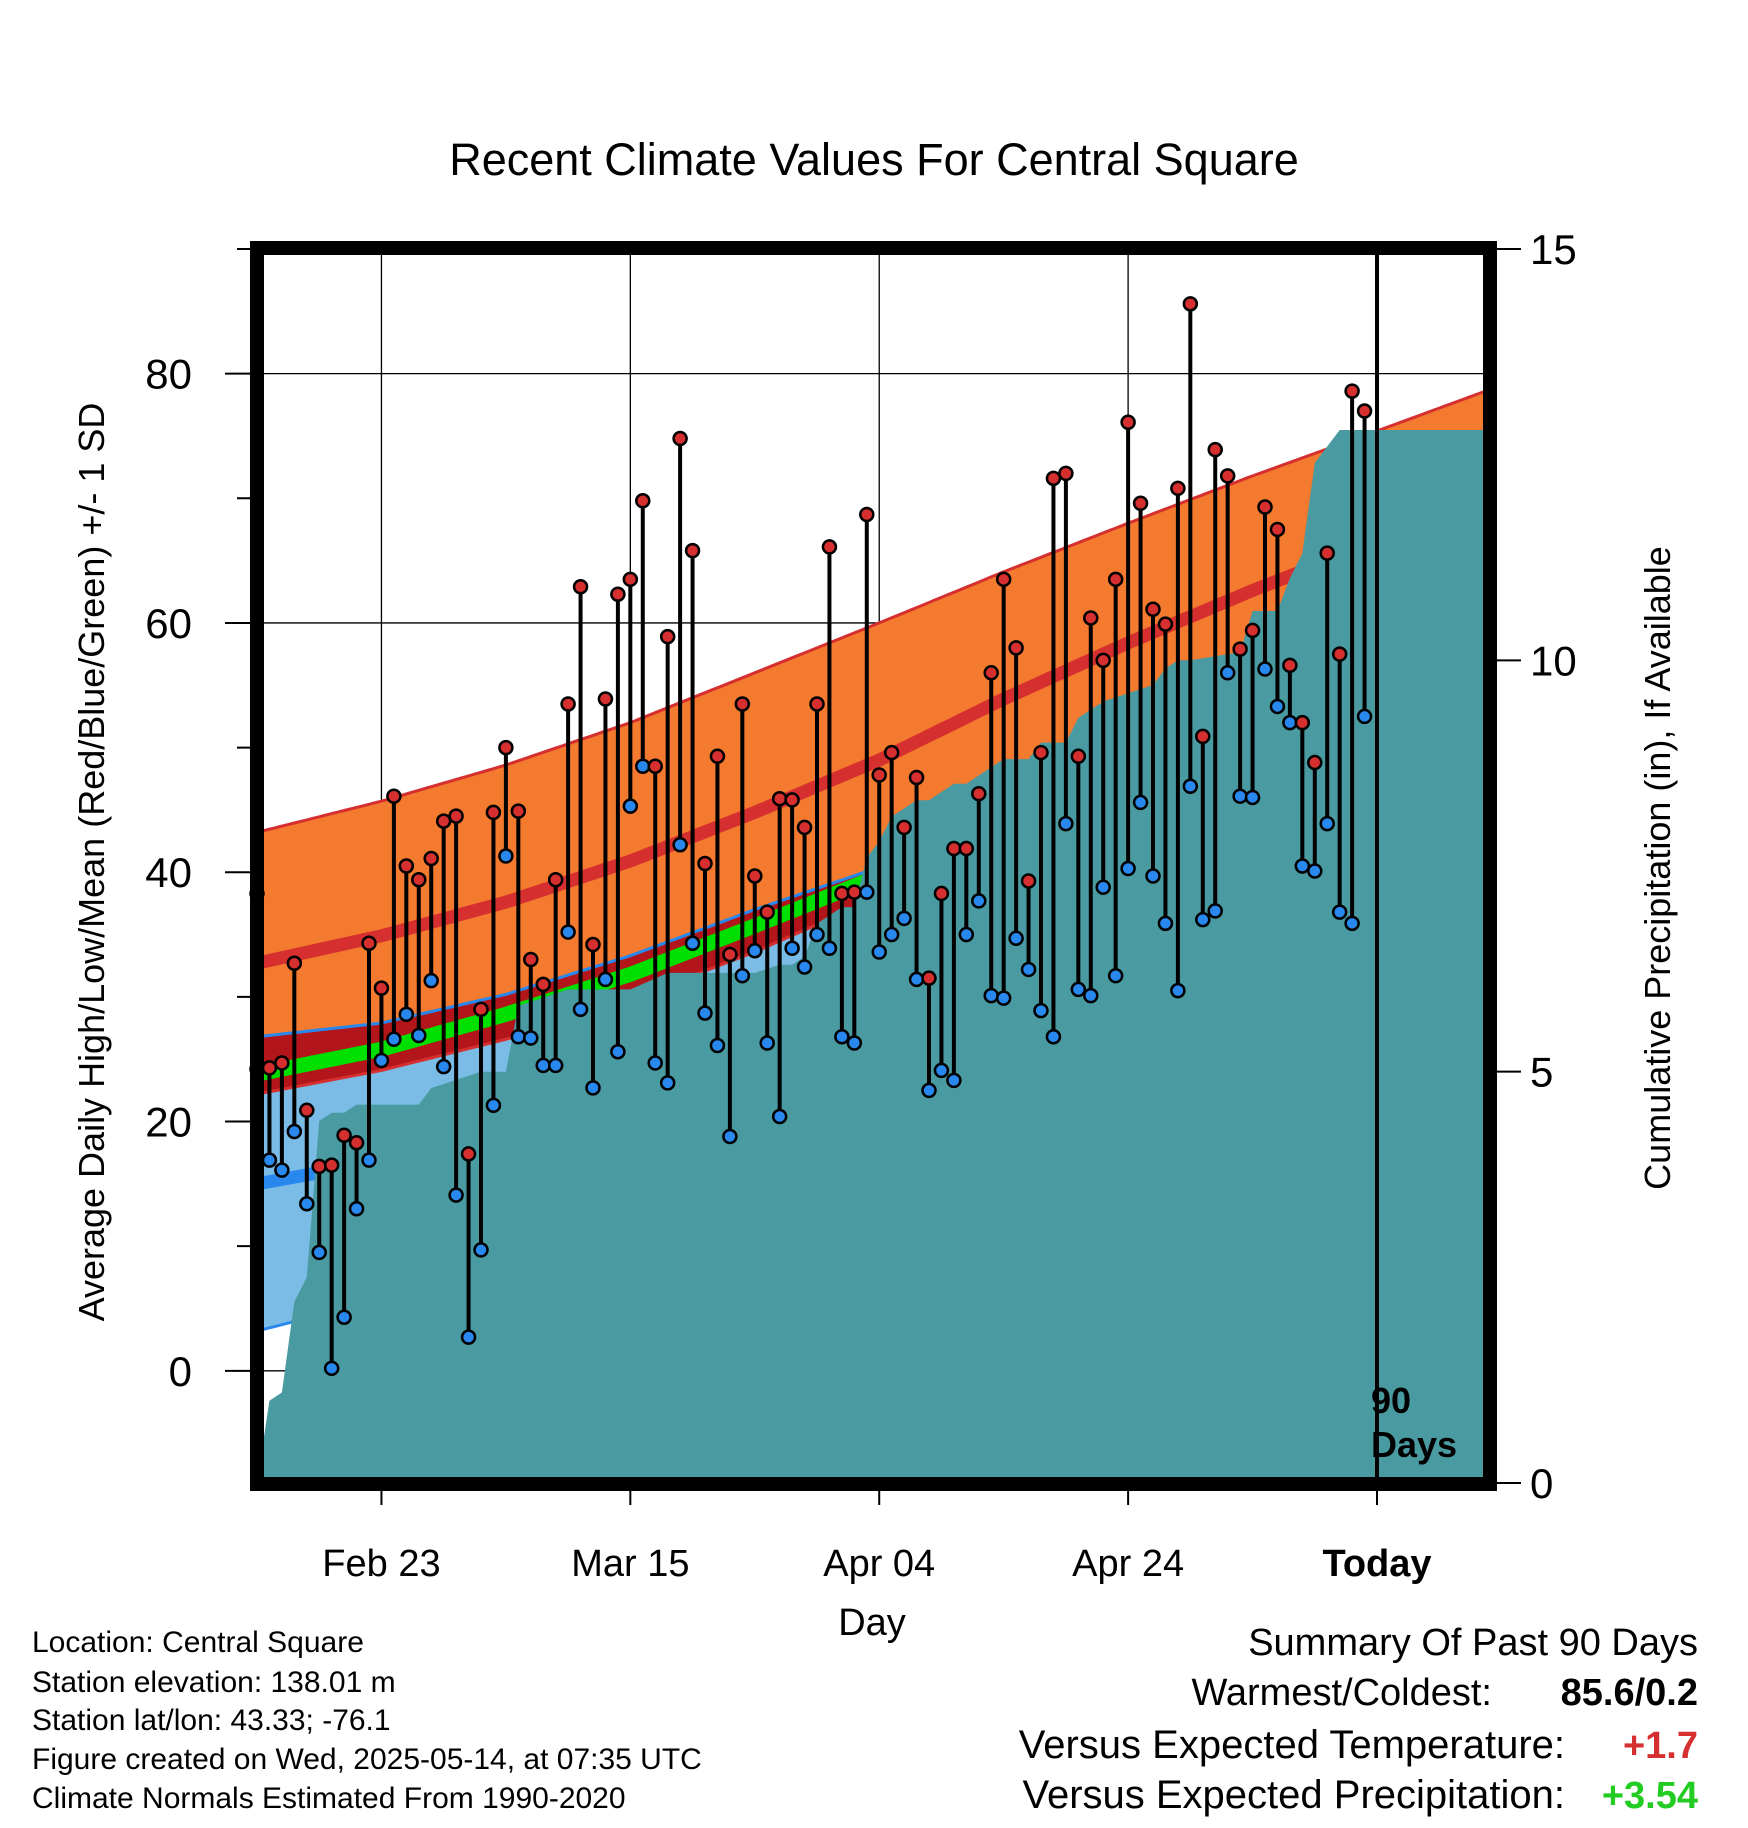  Describe the element at coordinates (874, 159) in the screenshot. I see `chart-title: Recent Climate Values For Central Square` at that location.